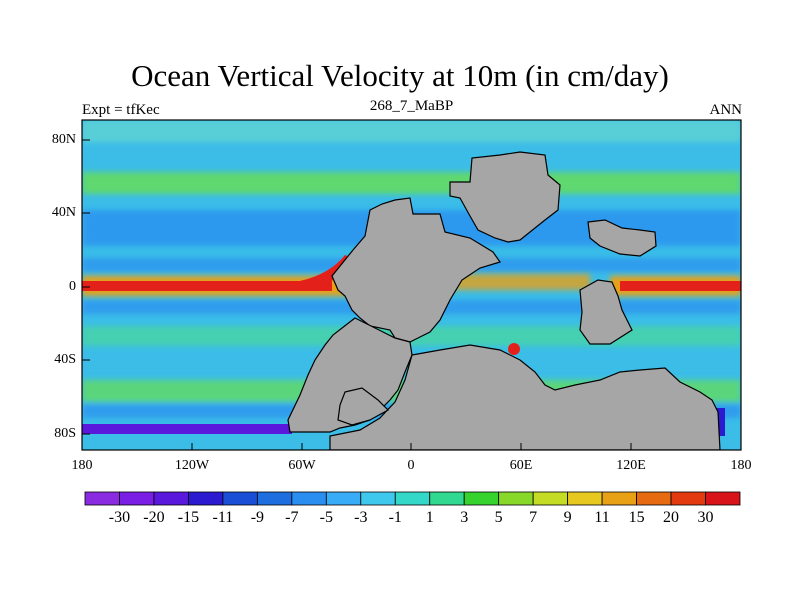 This screenshot has width=800, height=600. I want to click on season-label: ANN, so click(726, 110).